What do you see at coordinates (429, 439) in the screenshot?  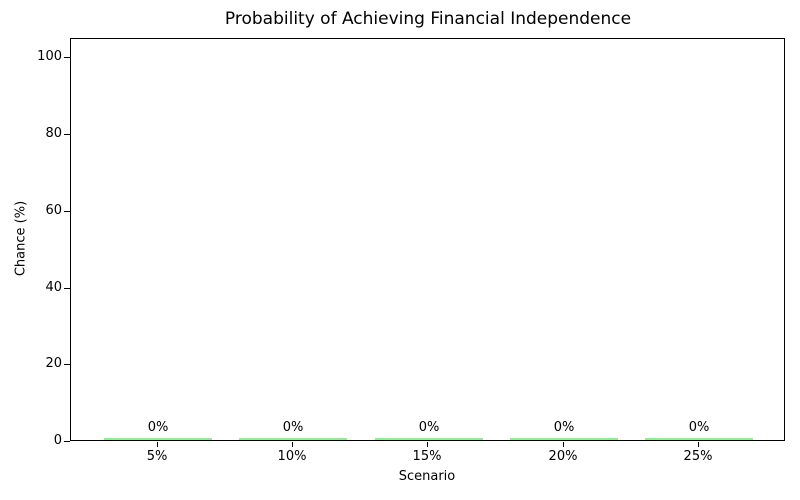 I see `bar-15pct` at bounding box center [429, 439].